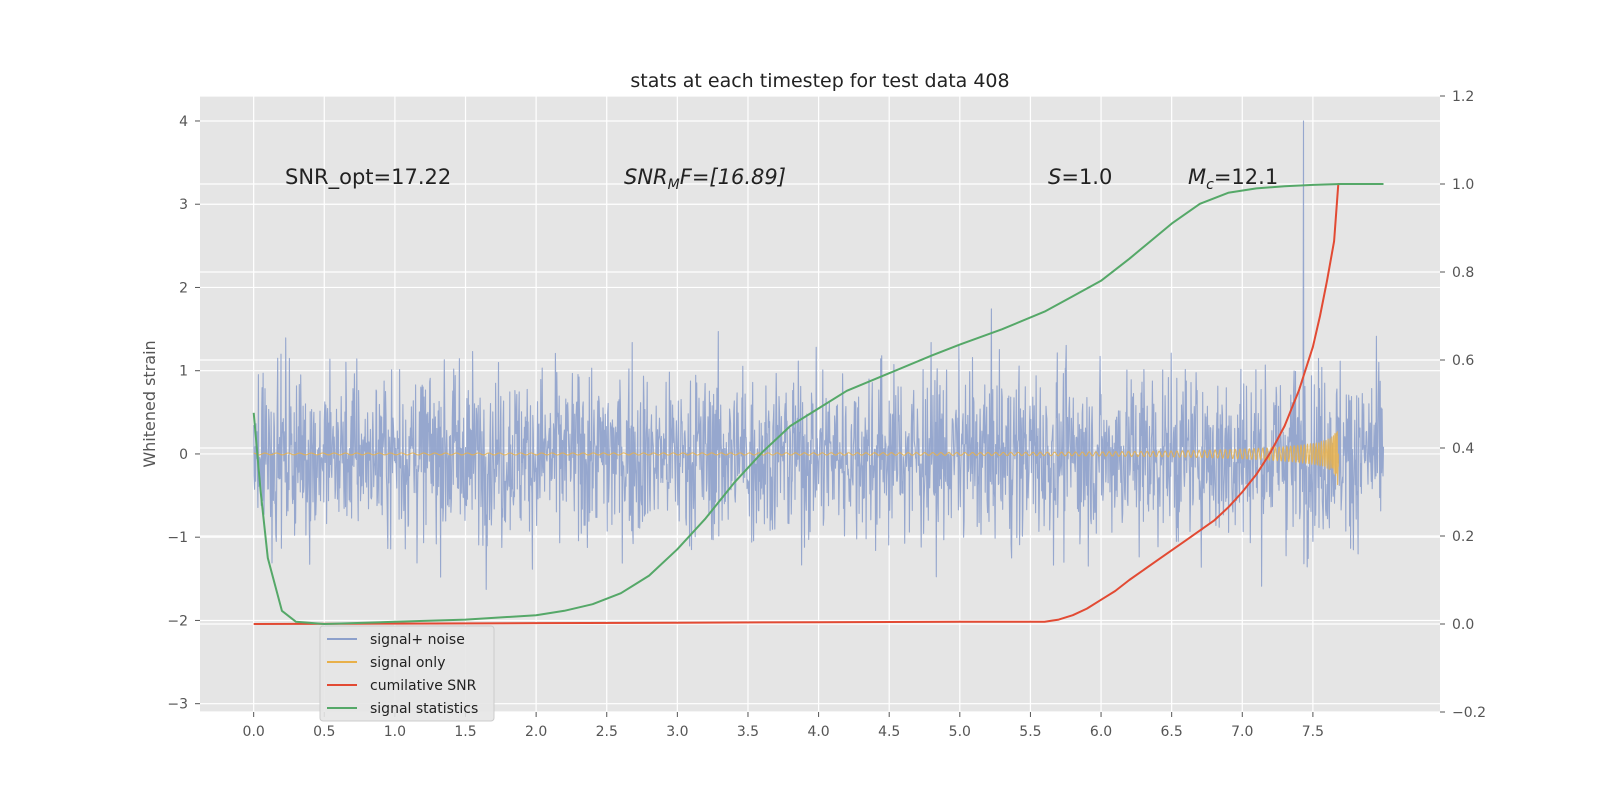 The width and height of the screenshot is (1600, 800). Describe the element at coordinates (1463, 537) in the screenshot. I see `y2-tick-label: 0.2` at that location.